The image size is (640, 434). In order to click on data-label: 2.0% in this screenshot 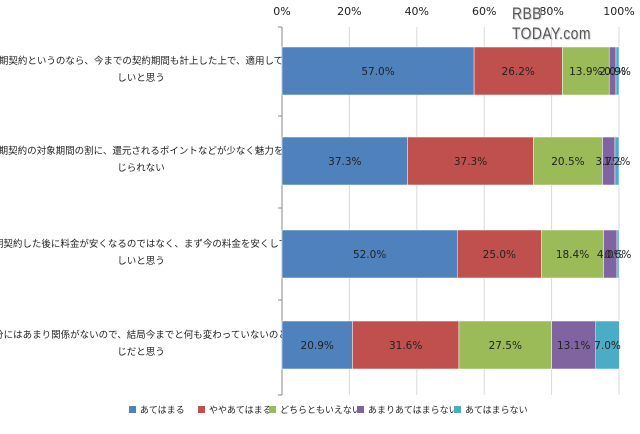, I will do `click(612, 72)`.